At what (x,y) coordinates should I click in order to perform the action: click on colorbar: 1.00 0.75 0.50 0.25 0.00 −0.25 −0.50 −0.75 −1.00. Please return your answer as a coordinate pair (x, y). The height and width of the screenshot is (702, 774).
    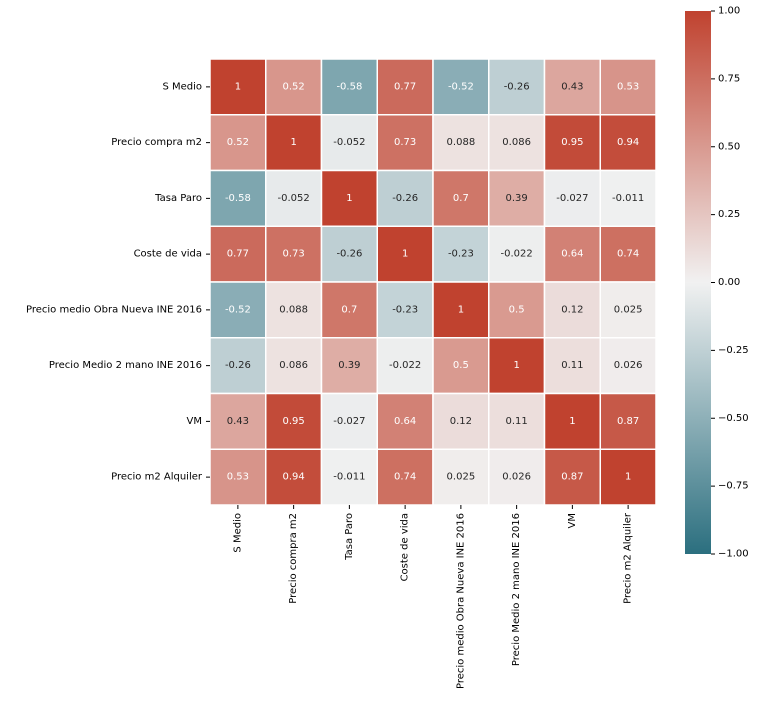
    Looking at the image, I should click on (717, 283).